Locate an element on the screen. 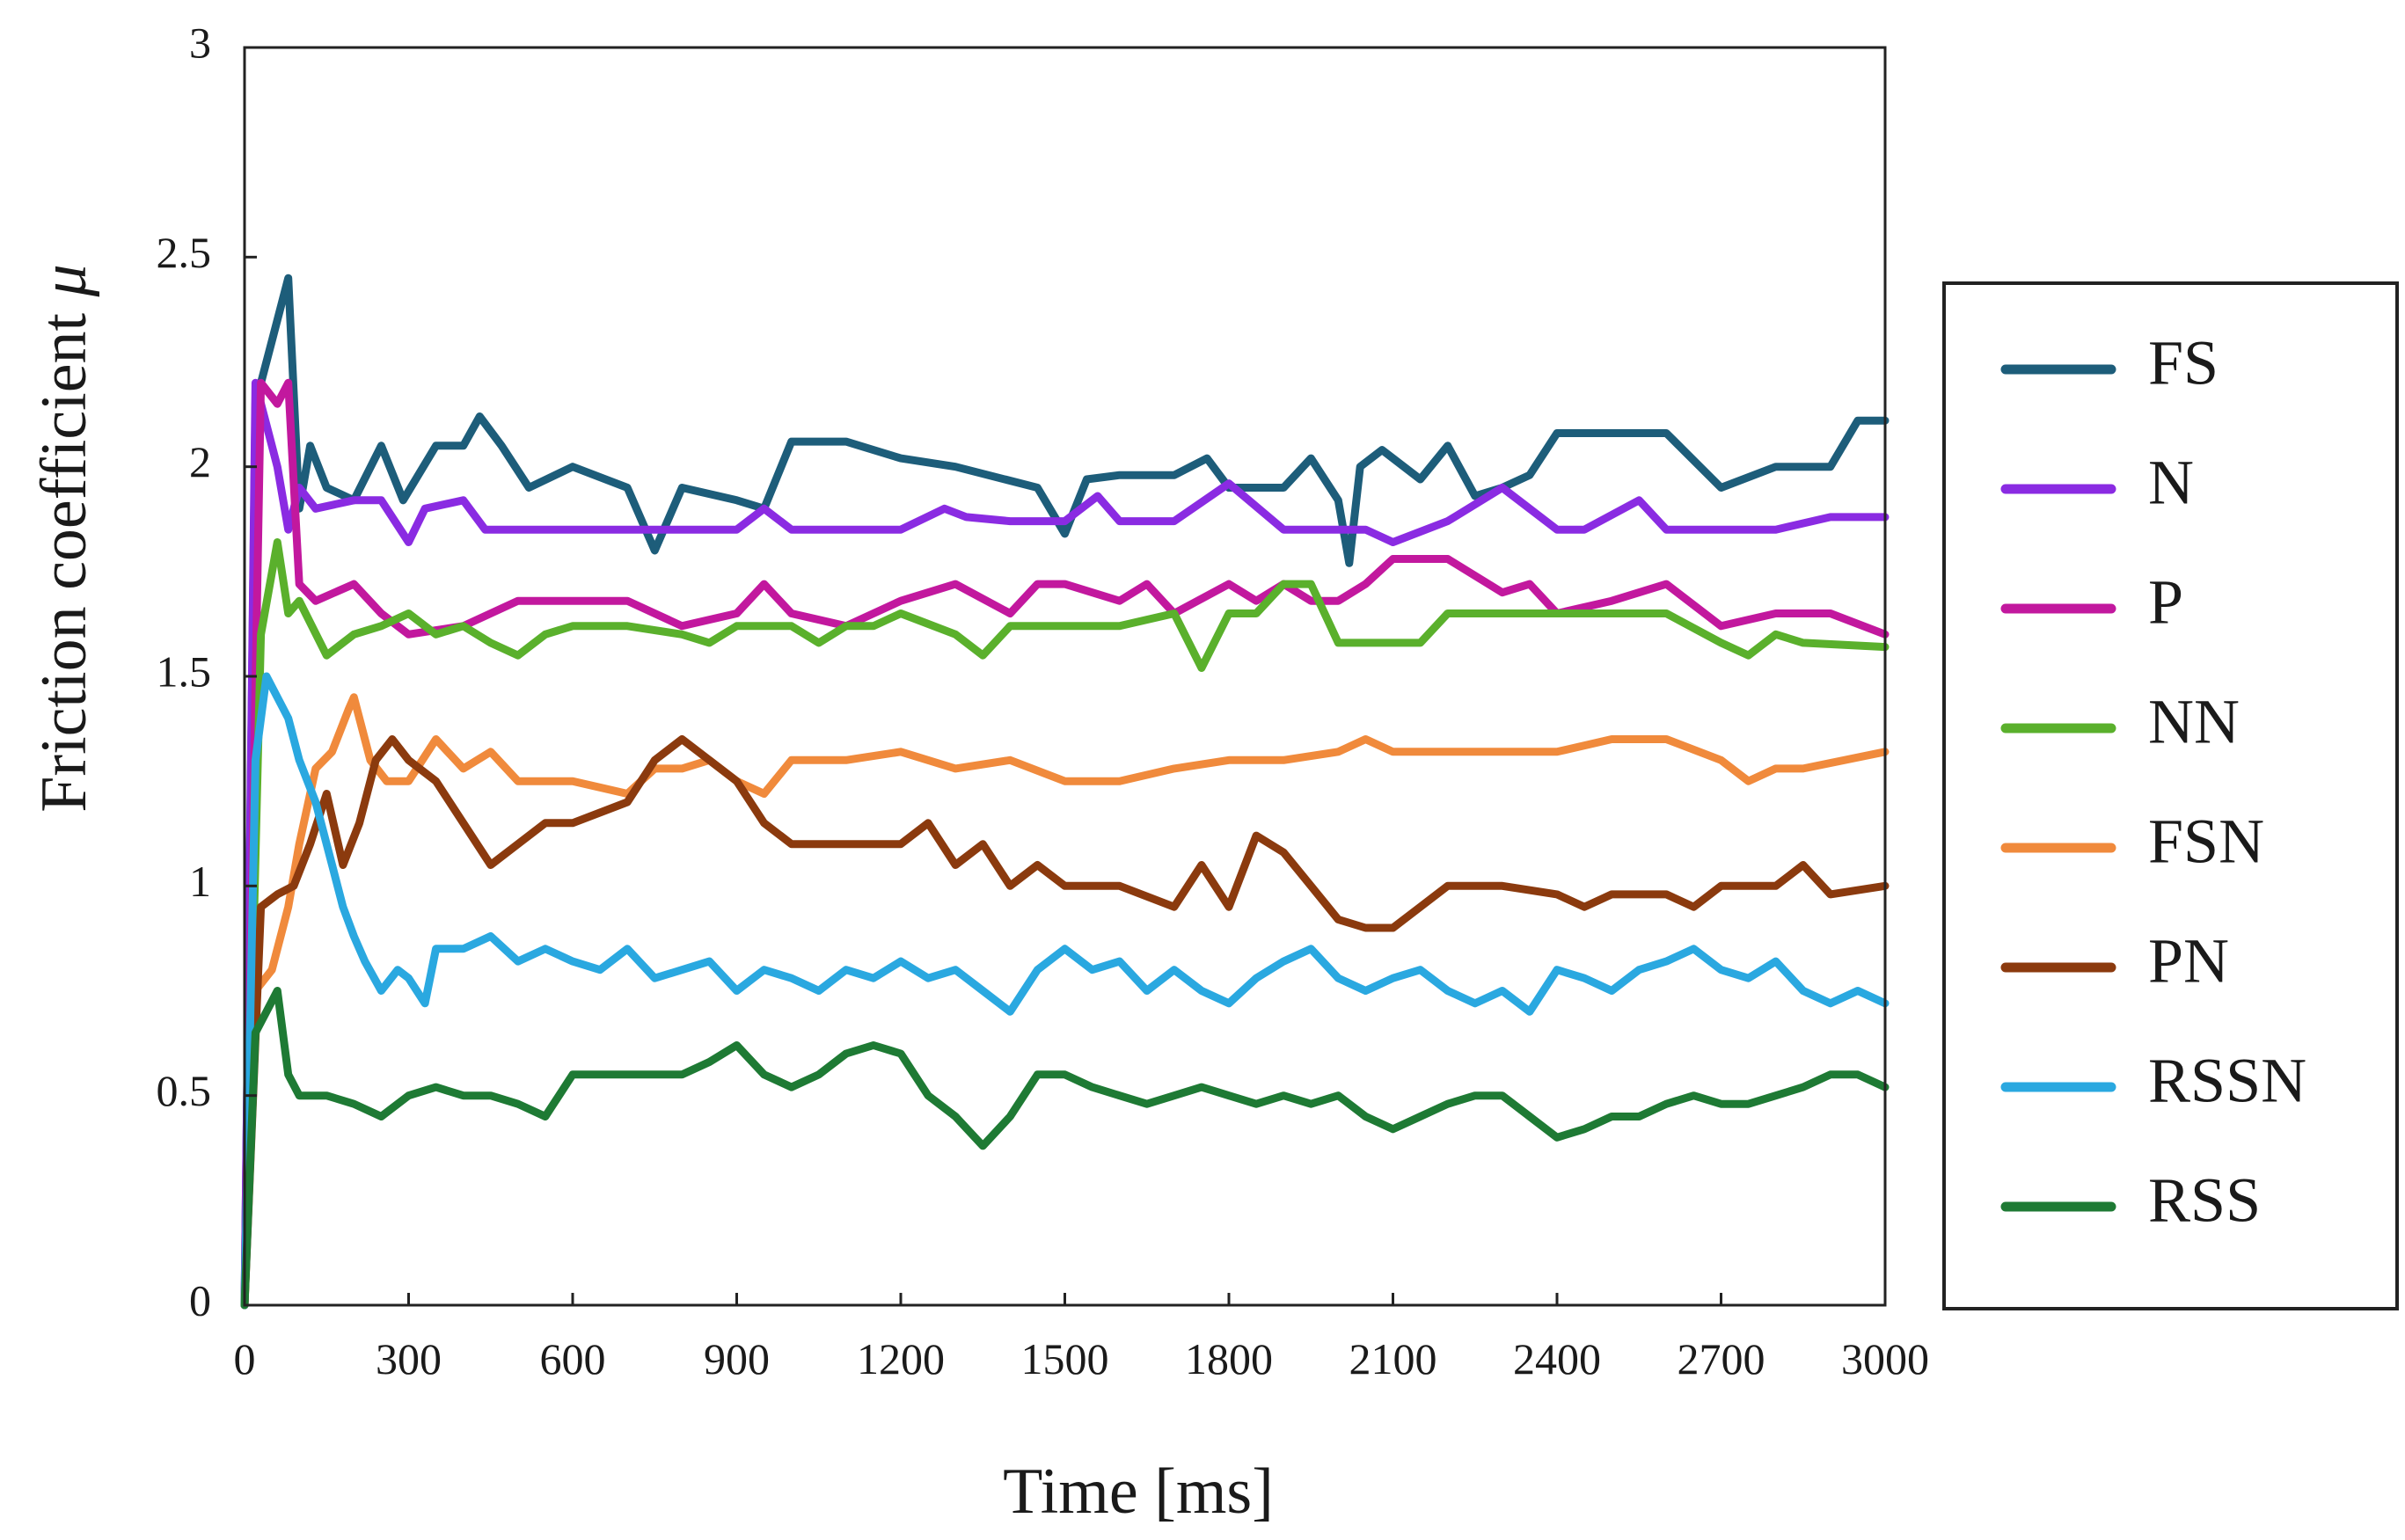  legend-label-fsn: FSN is located at coordinates (2206, 841).